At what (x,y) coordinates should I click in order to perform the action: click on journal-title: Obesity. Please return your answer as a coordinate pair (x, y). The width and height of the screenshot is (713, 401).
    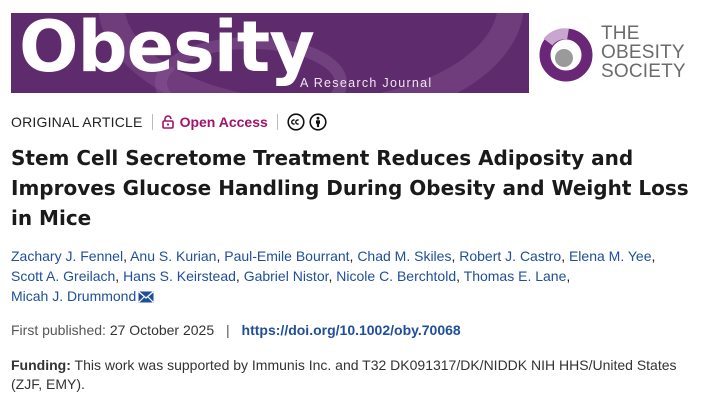
    Looking at the image, I should click on (167, 50).